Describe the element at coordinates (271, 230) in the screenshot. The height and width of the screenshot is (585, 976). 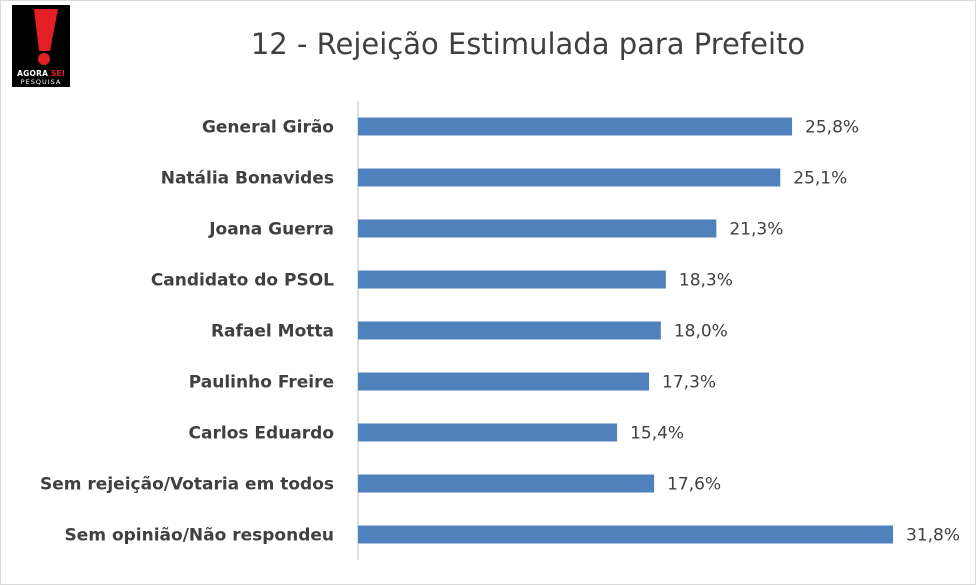
I see `category-label: Joana Guerra` at that location.